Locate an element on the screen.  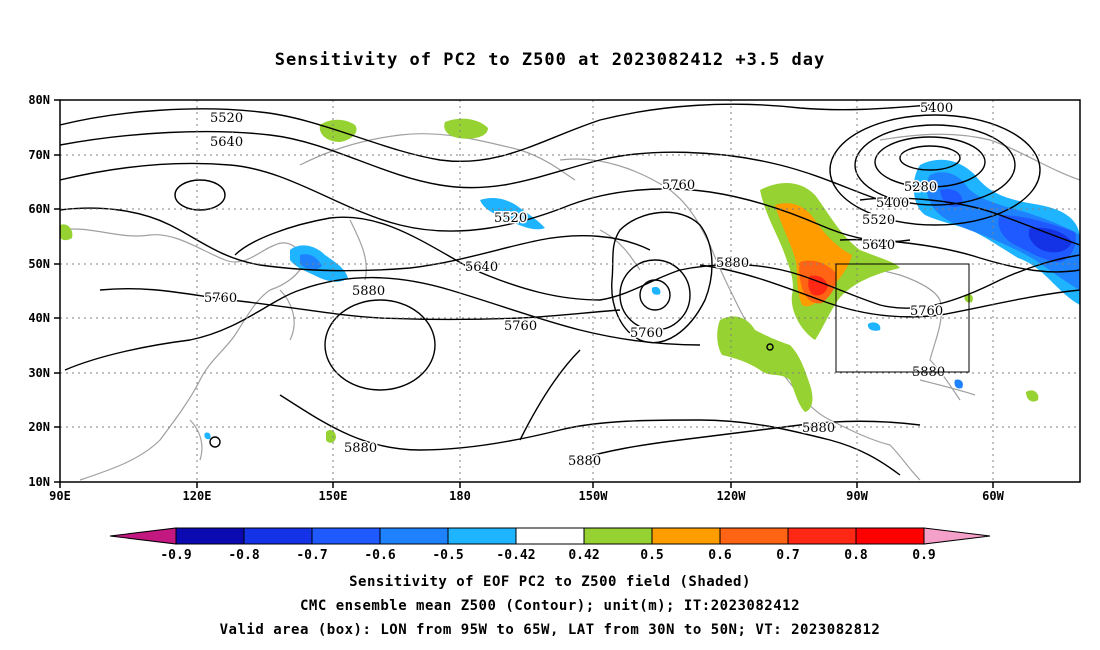
colorbar-end-left is located at coordinates (143, 536).